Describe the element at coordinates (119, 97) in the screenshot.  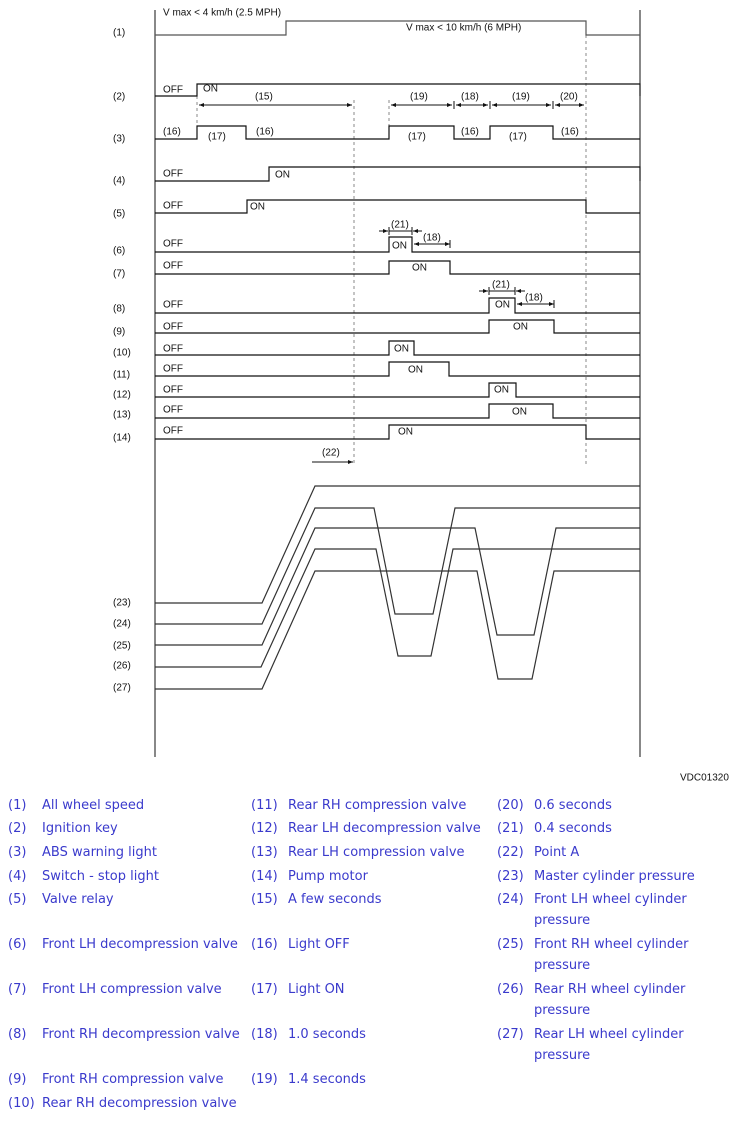
I see `row-label: (2)` at that location.